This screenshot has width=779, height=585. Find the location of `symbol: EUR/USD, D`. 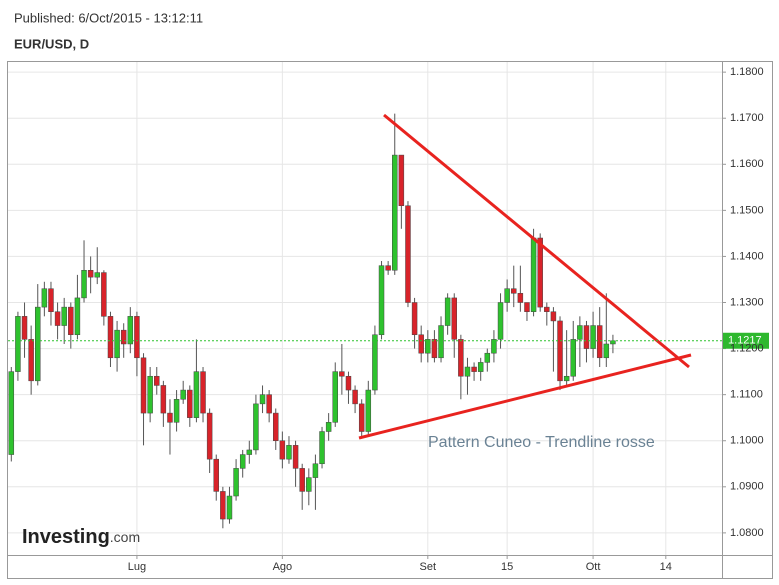

symbol: EUR/USD, D is located at coordinates (51, 43).